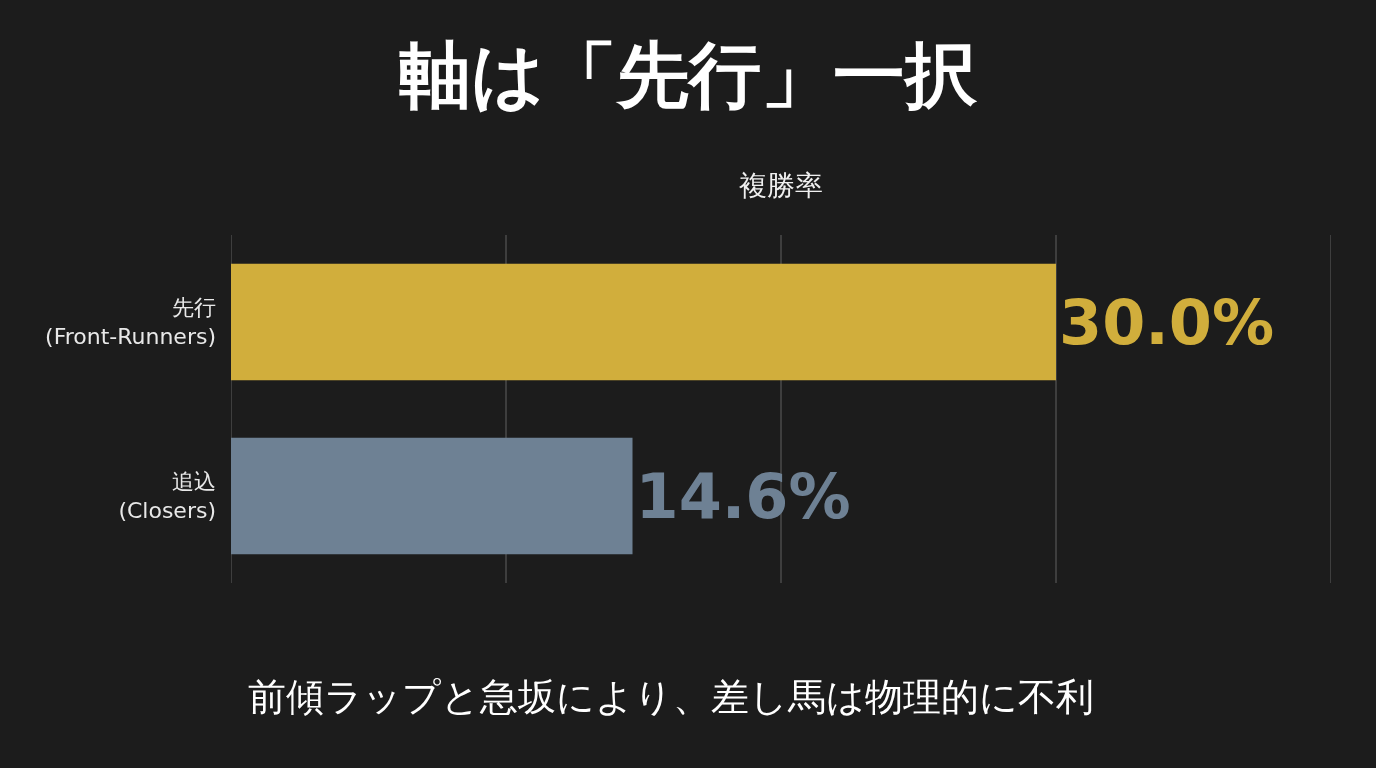  What do you see at coordinates (781, 185) in the screenshot?
I see `chart-subtitle: 複勝率` at bounding box center [781, 185].